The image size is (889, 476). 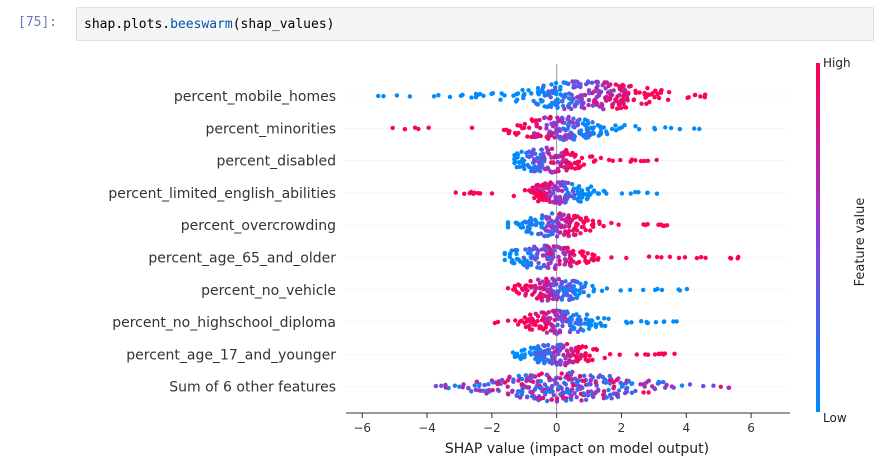 I want to click on code-input: shap.plots.beeswarm(shap_values), so click(x=475, y=24).